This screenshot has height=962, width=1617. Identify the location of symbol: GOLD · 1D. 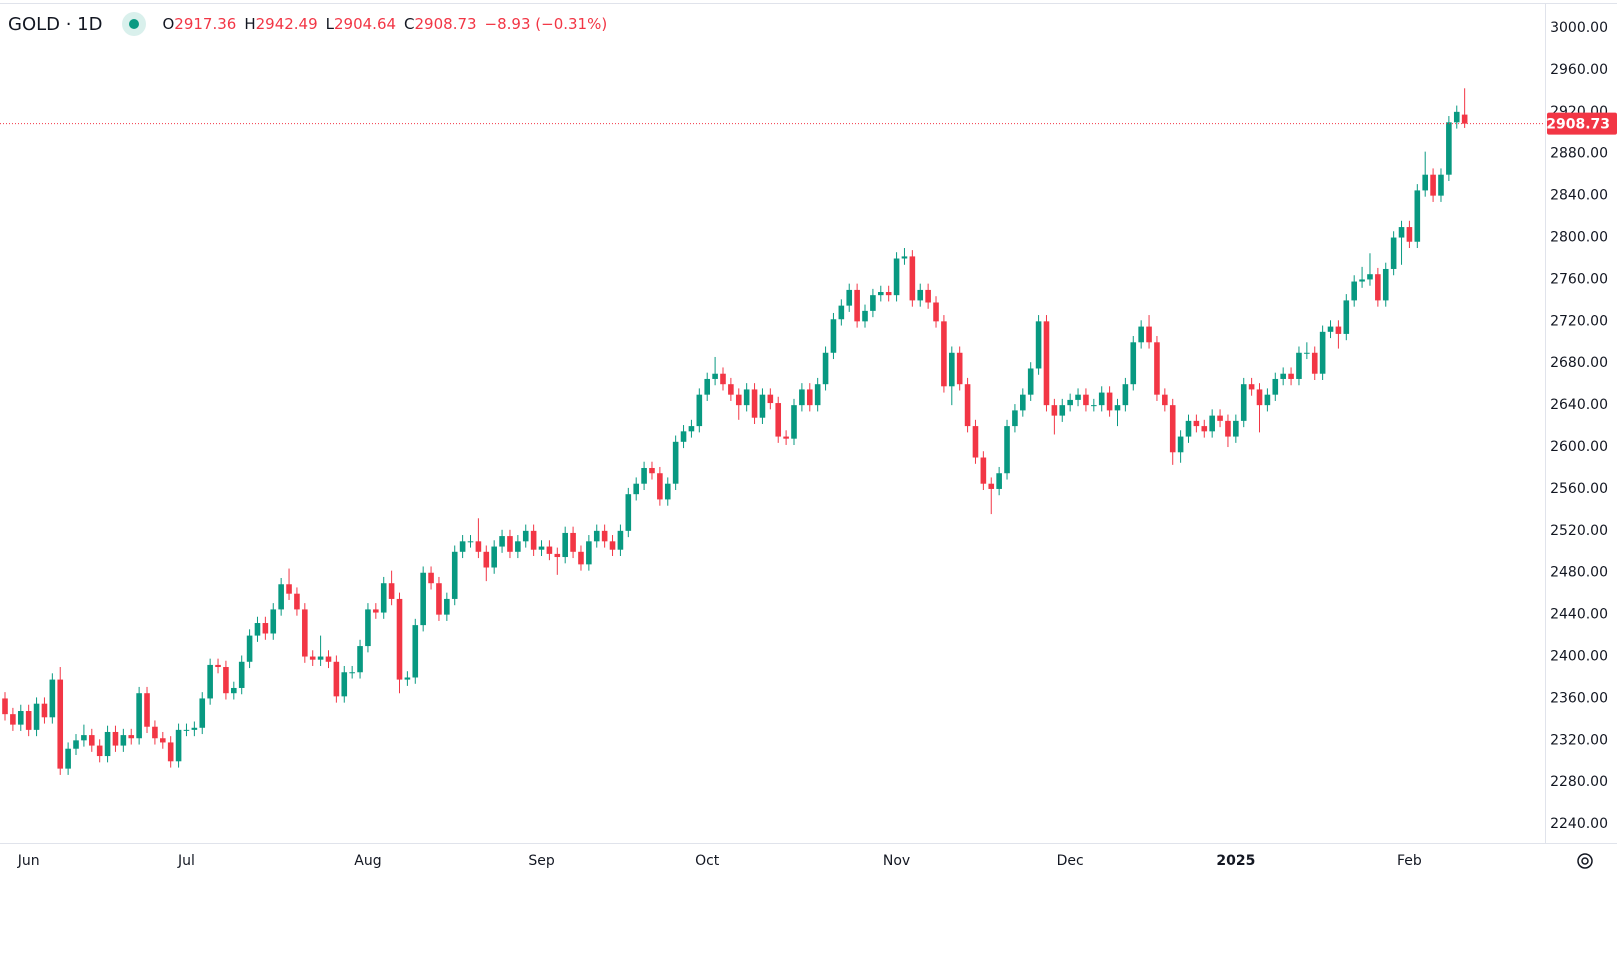
(55, 24).